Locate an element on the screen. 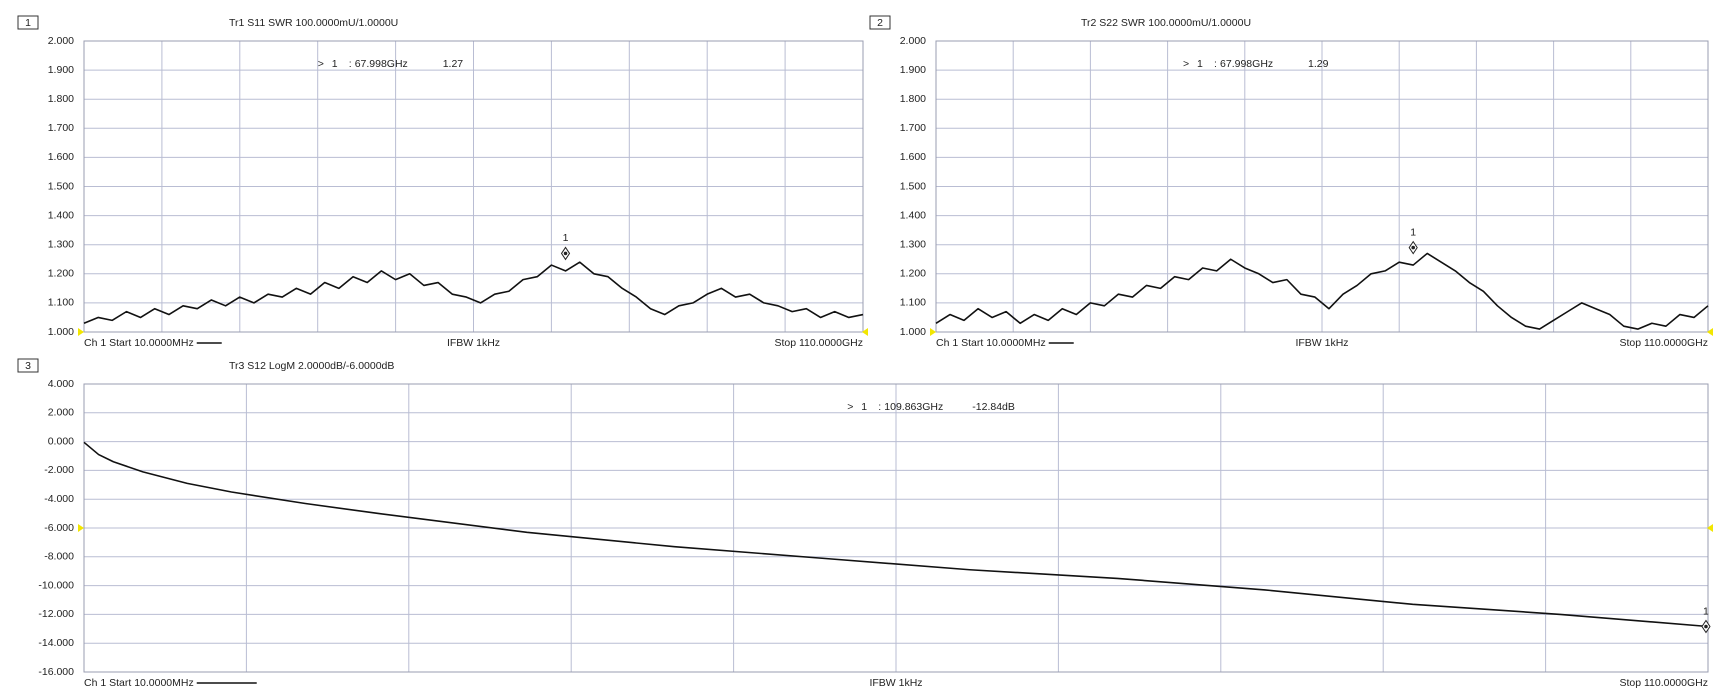 This screenshot has width=1717, height=688. panel-number: 2 is located at coordinates (880, 23).